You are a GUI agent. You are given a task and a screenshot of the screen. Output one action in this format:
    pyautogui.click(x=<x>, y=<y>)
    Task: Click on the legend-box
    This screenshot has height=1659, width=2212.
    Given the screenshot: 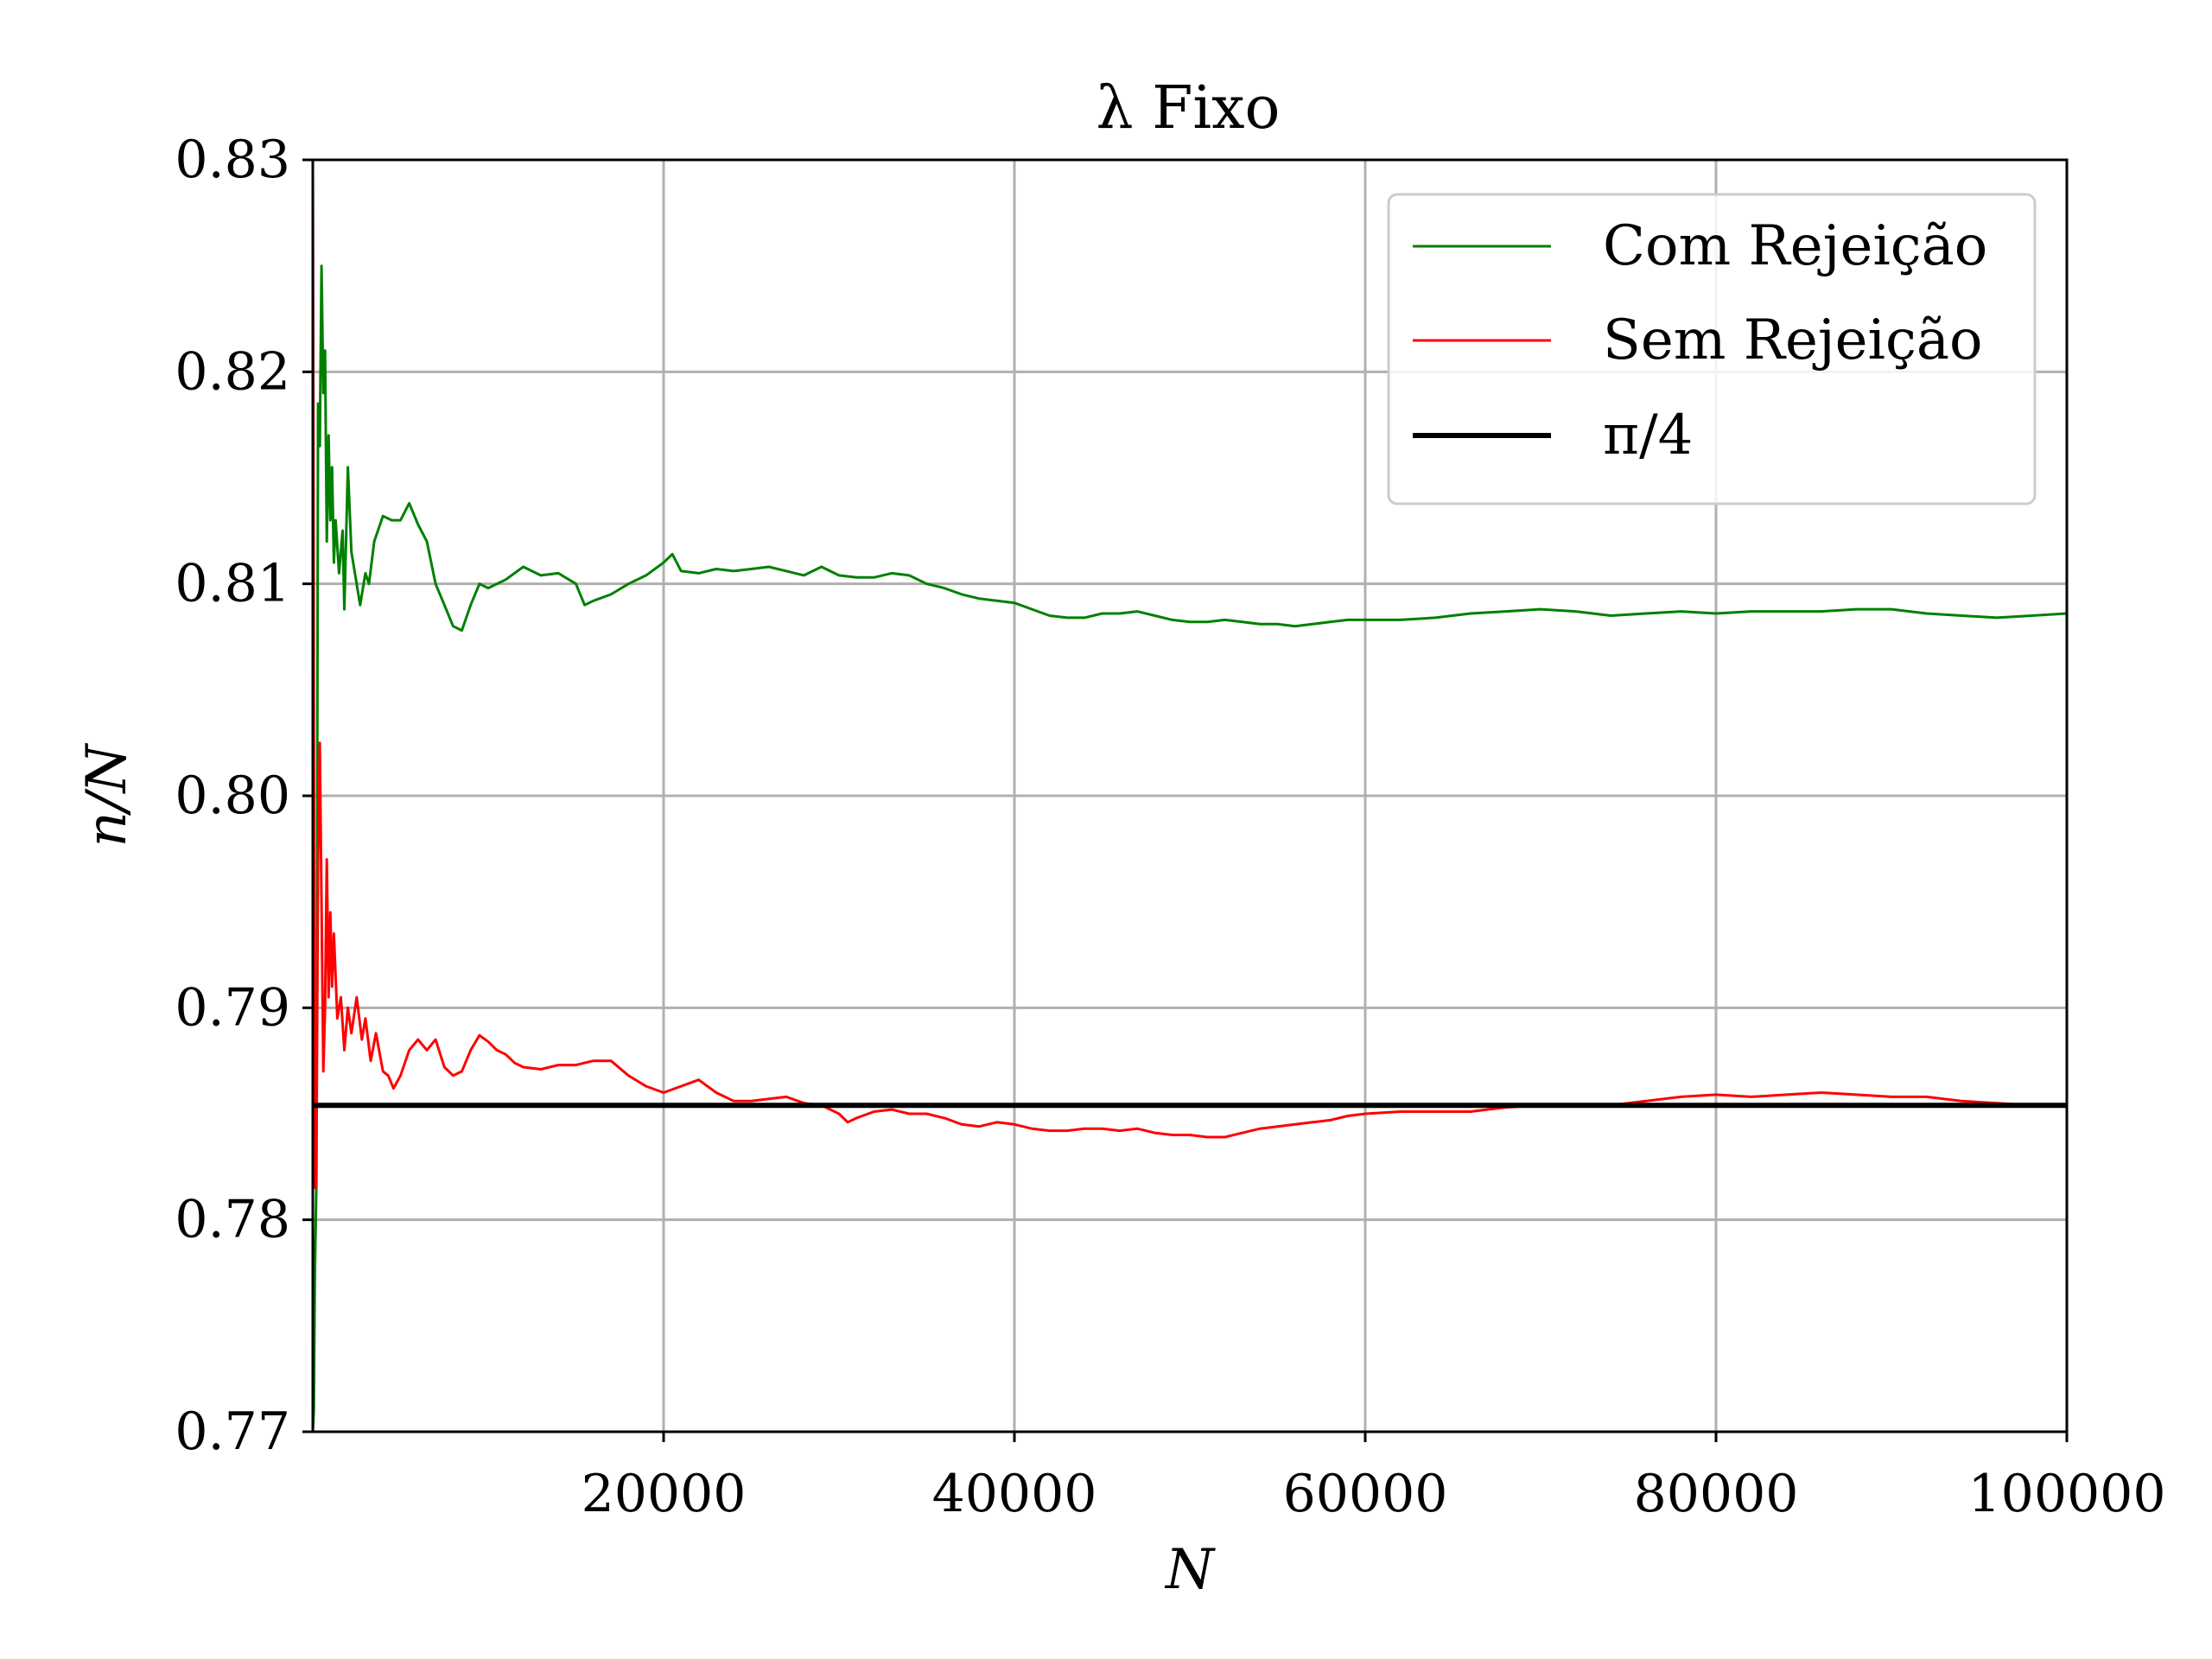 What is the action you would take?
    pyautogui.click(x=1712, y=349)
    